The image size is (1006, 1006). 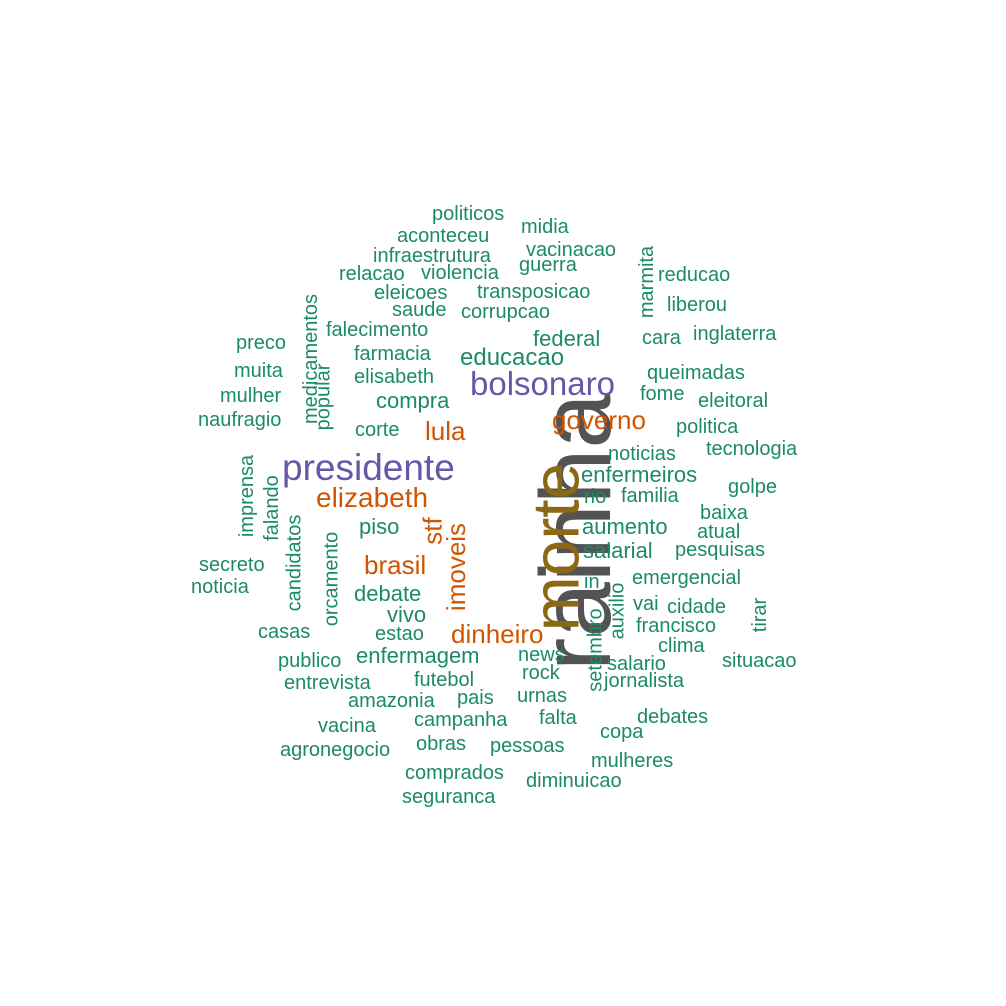 I want to click on word: tecnologia, so click(x=752, y=449).